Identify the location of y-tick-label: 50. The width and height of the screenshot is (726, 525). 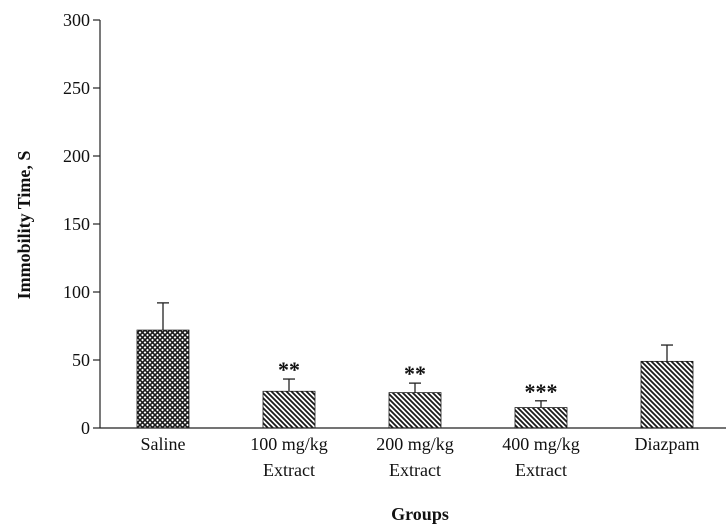
(81, 360).